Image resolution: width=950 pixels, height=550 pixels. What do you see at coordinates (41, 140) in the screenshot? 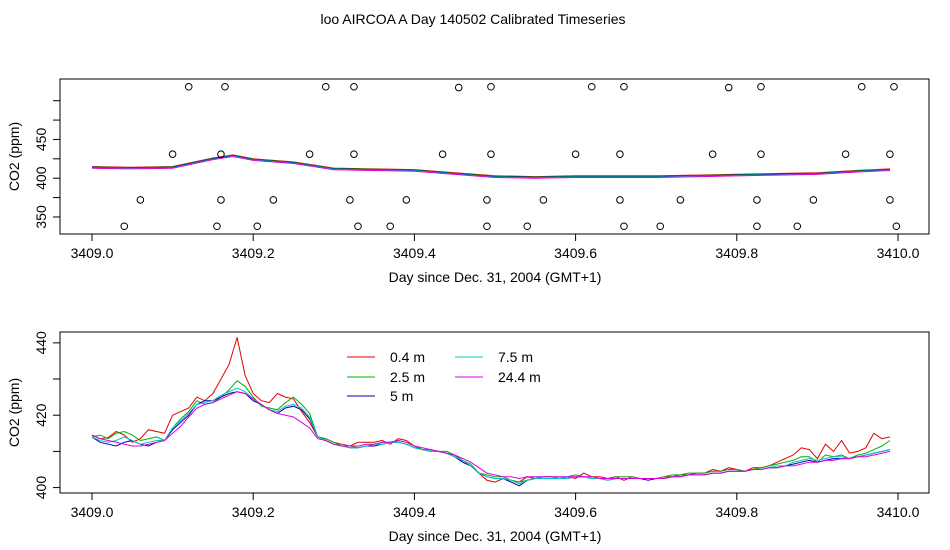
I see `y-tick-label: 450` at bounding box center [41, 140].